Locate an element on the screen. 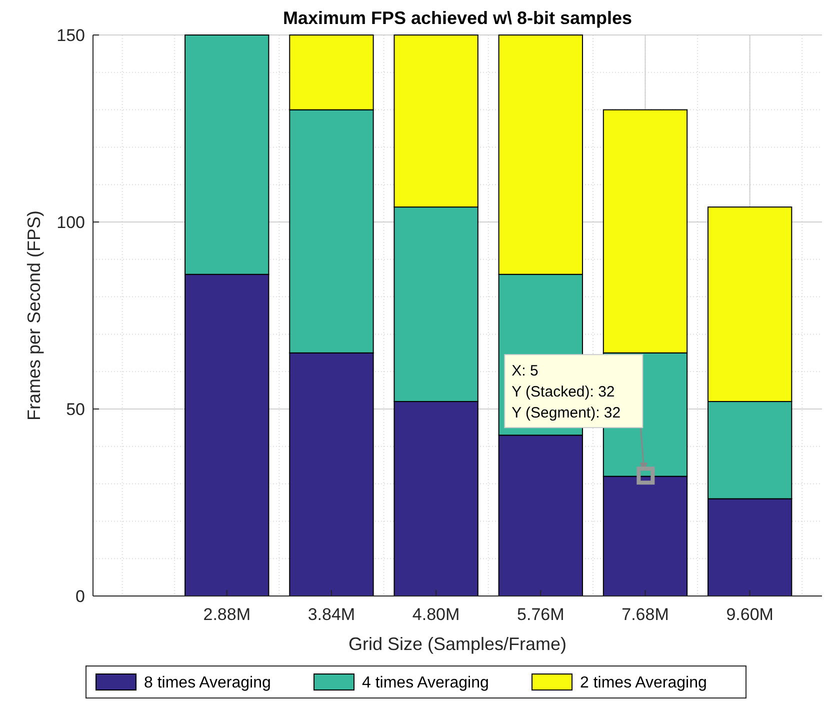 The height and width of the screenshot is (702, 832). y-tick-label: 150 is located at coordinates (70, 35).